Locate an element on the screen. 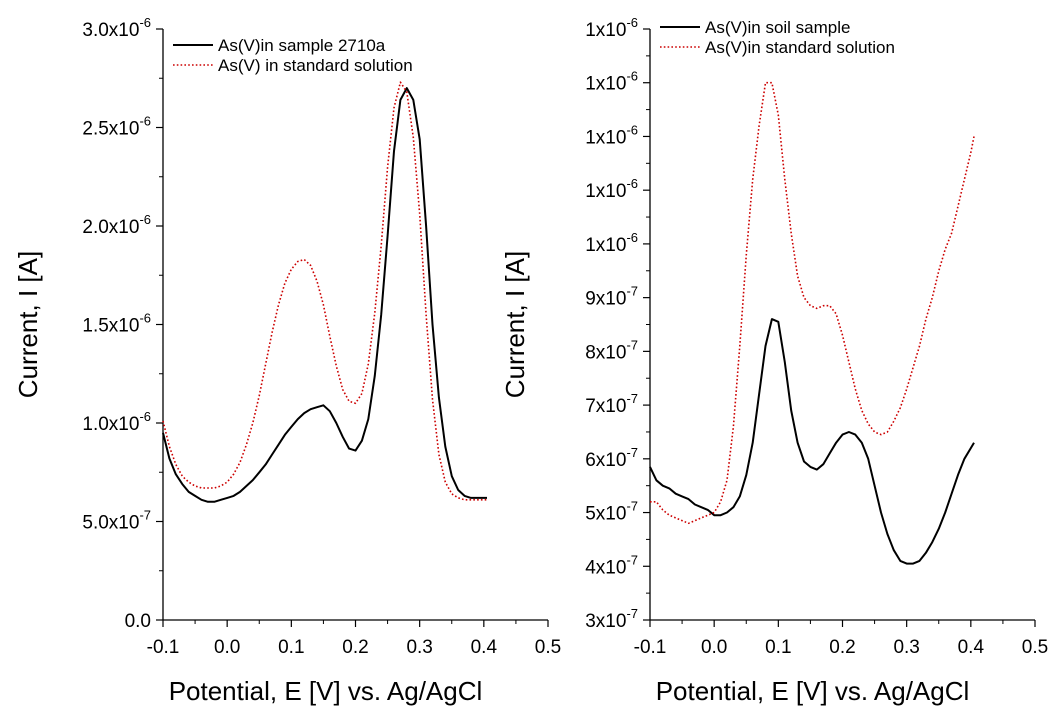 Image resolution: width=1056 pixels, height=708 pixels. y-tick-label: 1.5x10⁻⁶ is located at coordinates (116, 324).